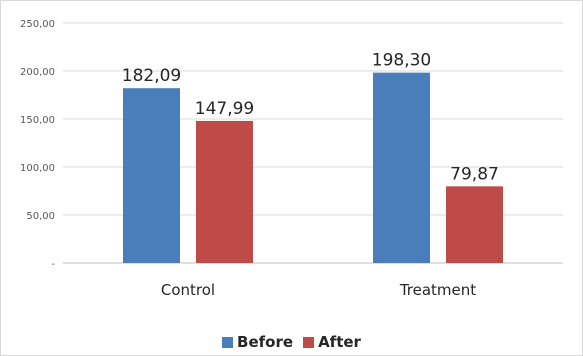  What do you see at coordinates (37, 120) in the screenshot?
I see `y-tick-label: 150,00` at bounding box center [37, 120].